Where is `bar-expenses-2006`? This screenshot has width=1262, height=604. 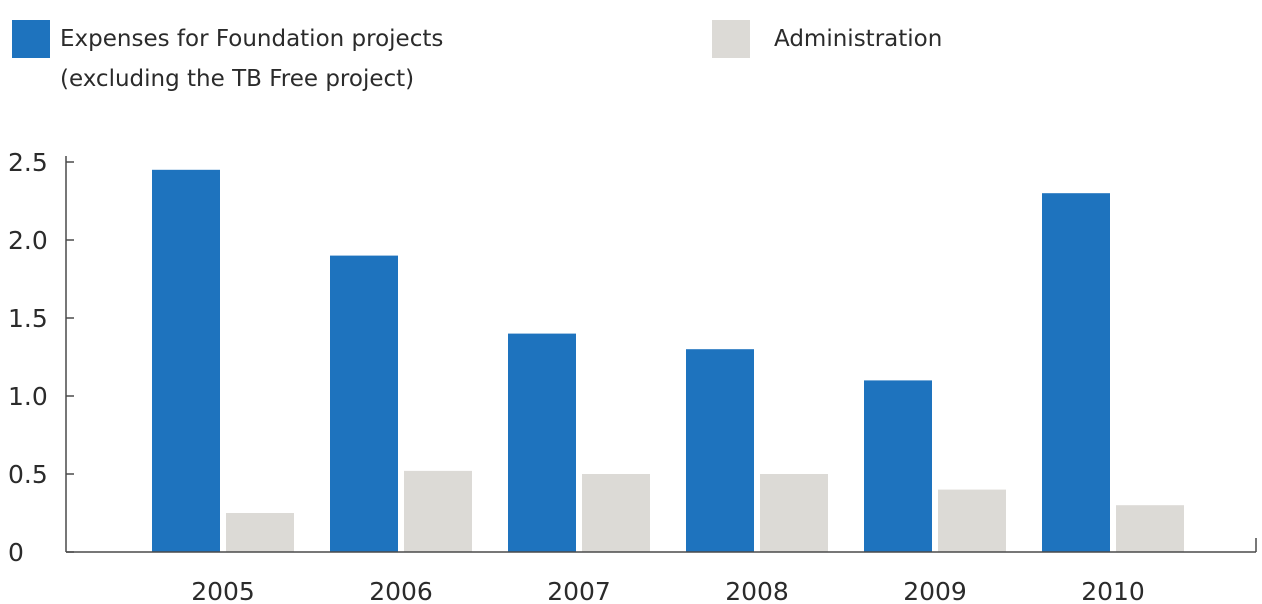
bar-expenses-2006 is located at coordinates (364, 403).